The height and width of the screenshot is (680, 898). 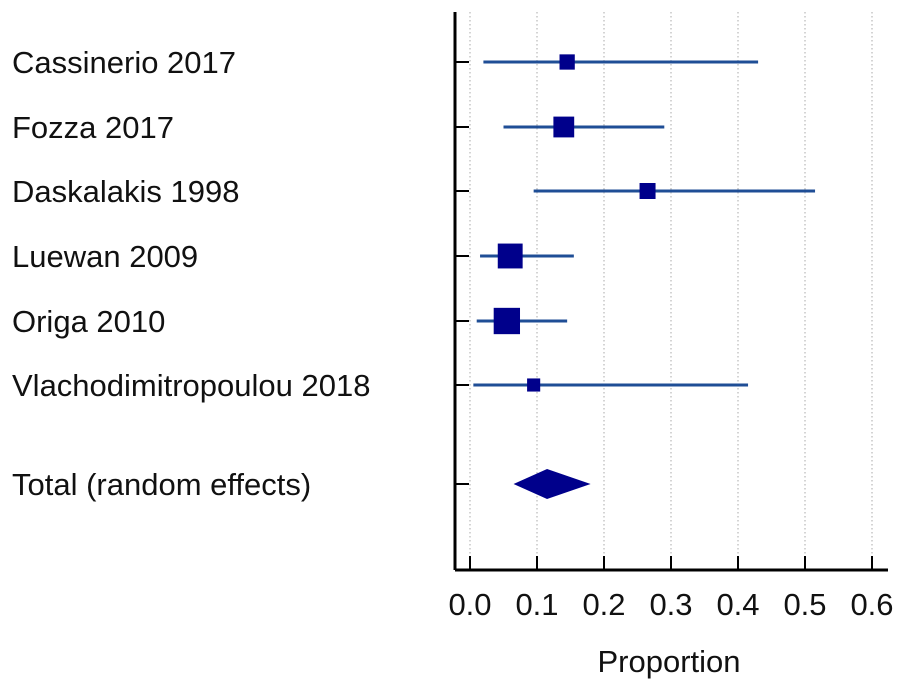 I want to click on total-label: Total (random effects), so click(x=161, y=484).